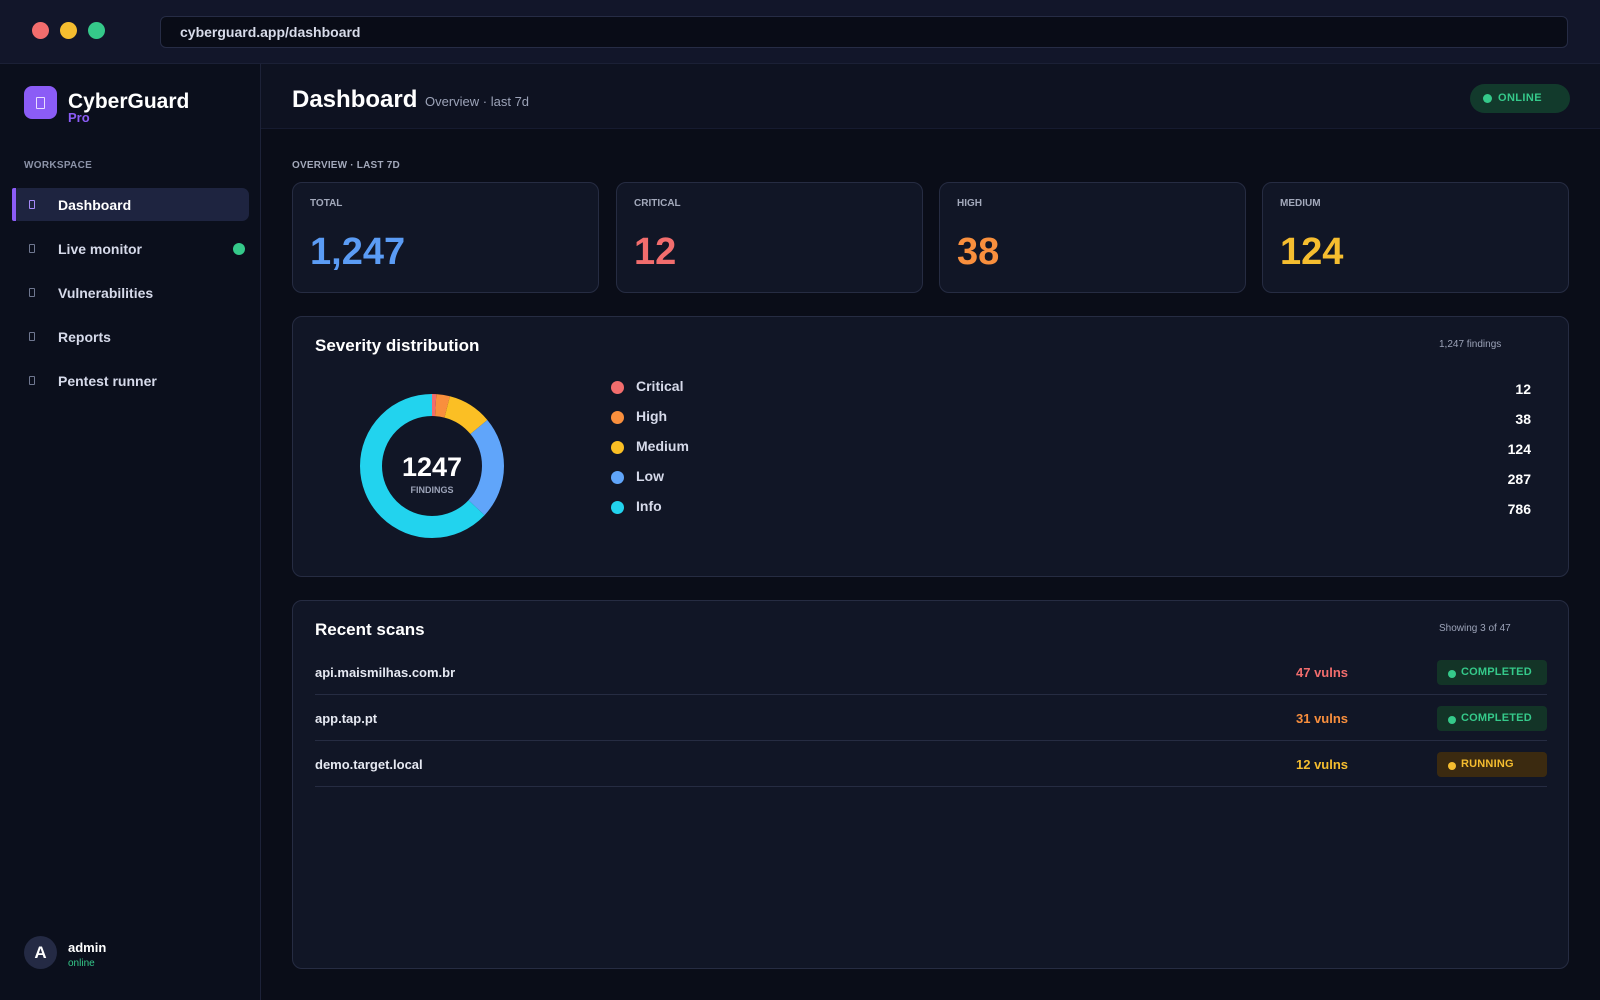  Describe the element at coordinates (369, 764) in the screenshot. I see `scan-host: demo.target.local` at that location.